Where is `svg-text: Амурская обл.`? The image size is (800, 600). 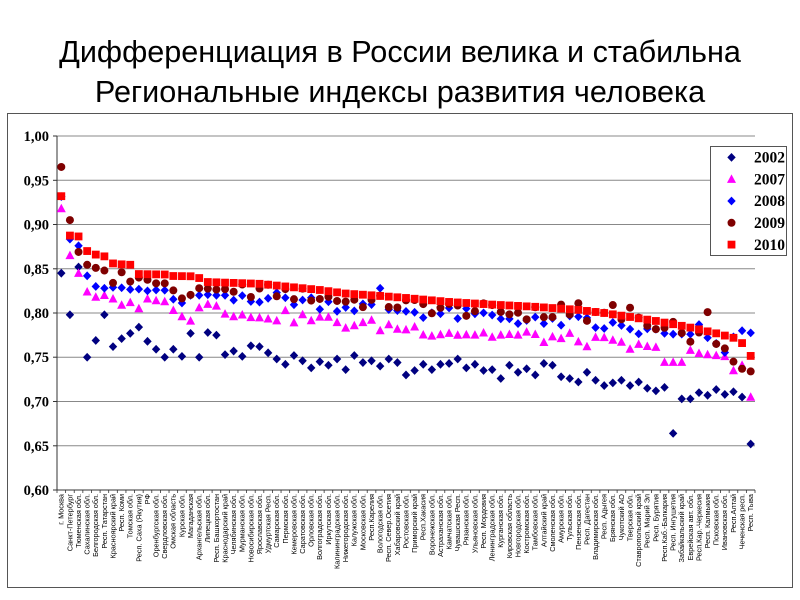
svg-text: Амурская обл. is located at coordinates (561, 518).